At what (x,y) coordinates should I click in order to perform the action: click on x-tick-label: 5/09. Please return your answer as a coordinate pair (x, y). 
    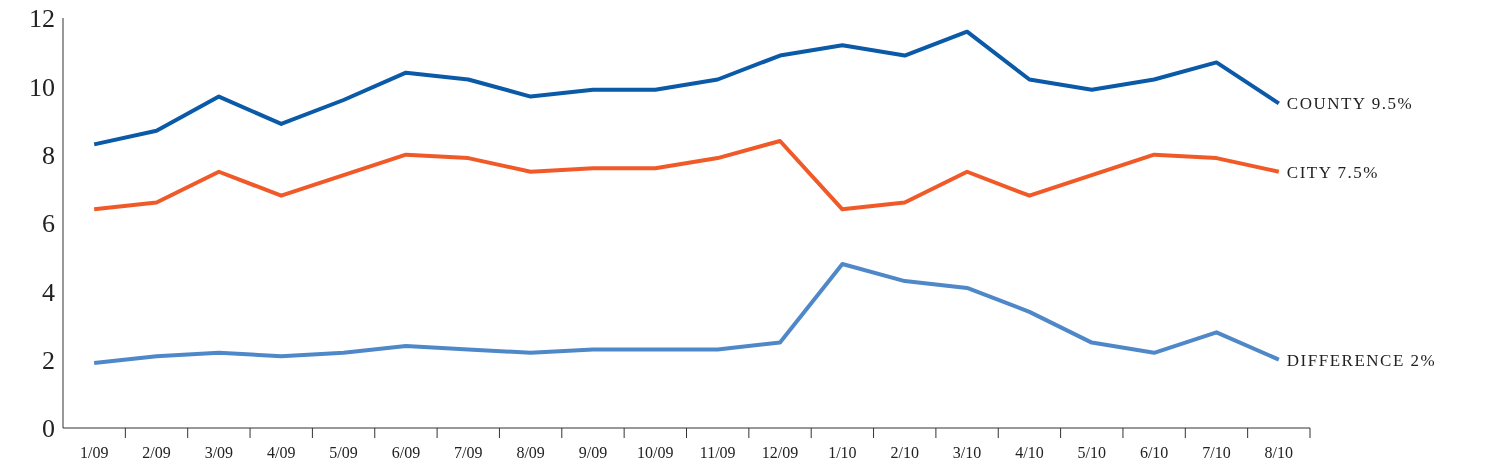
    Looking at the image, I should click on (343, 452).